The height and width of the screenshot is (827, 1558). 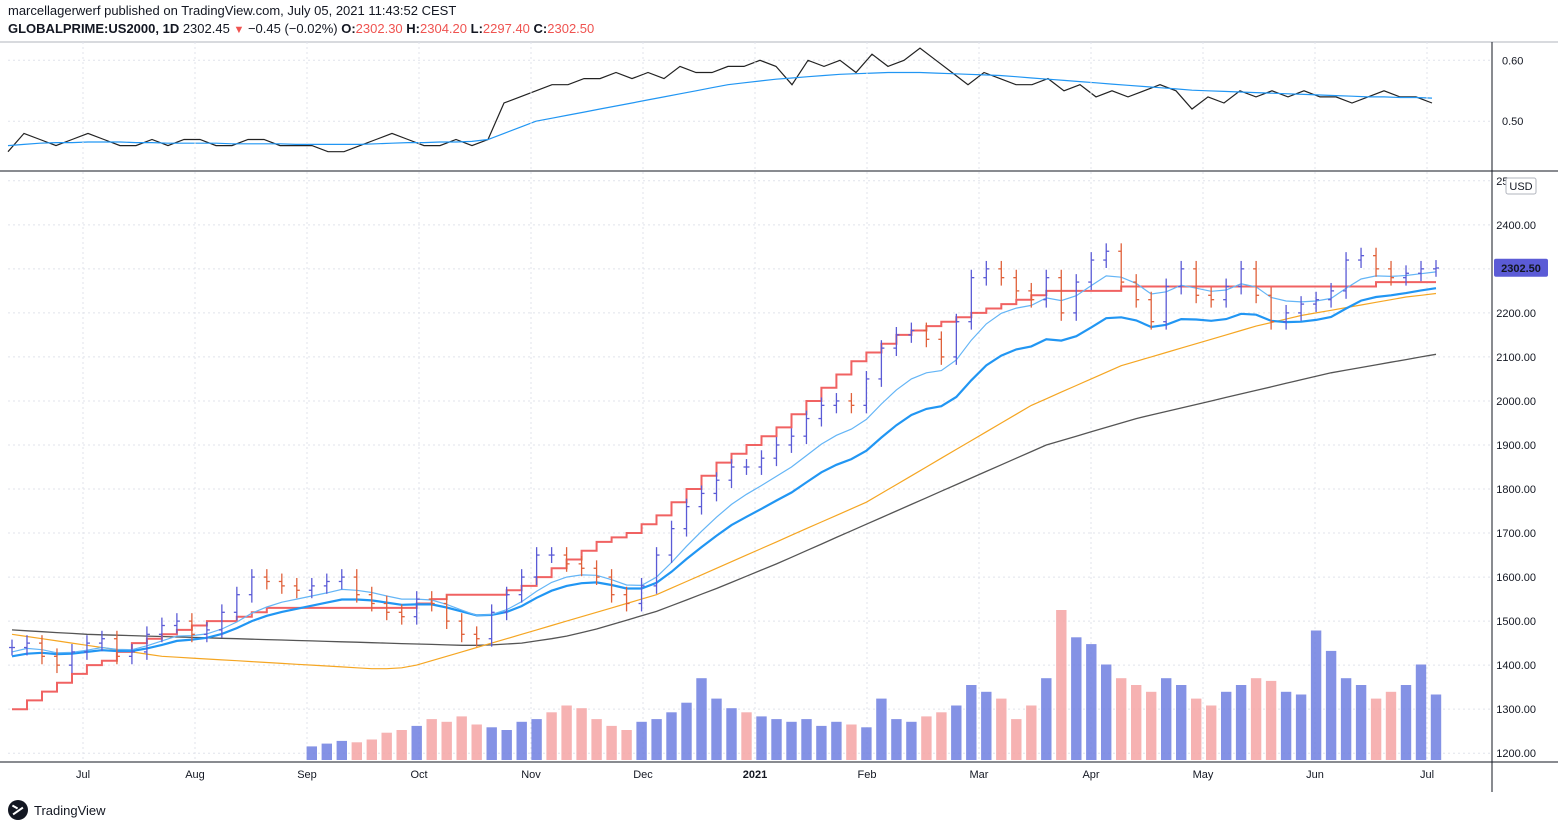 What do you see at coordinates (755, 775) in the screenshot?
I see `time-tick-label: 2021` at bounding box center [755, 775].